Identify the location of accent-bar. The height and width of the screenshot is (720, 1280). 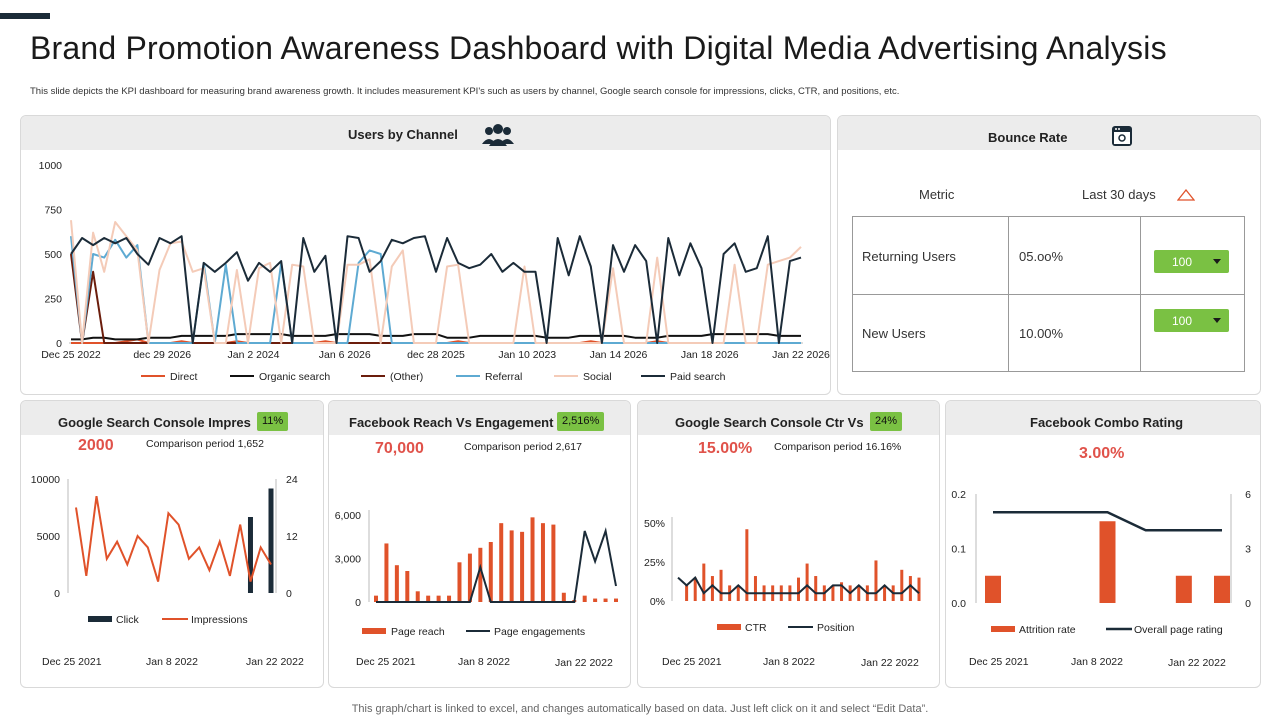
(25, 16).